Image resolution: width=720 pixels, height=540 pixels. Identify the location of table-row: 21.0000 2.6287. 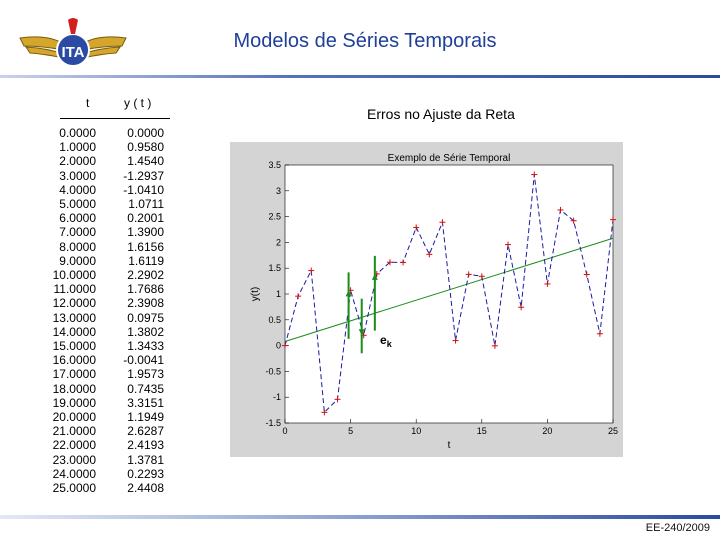
(115, 431).